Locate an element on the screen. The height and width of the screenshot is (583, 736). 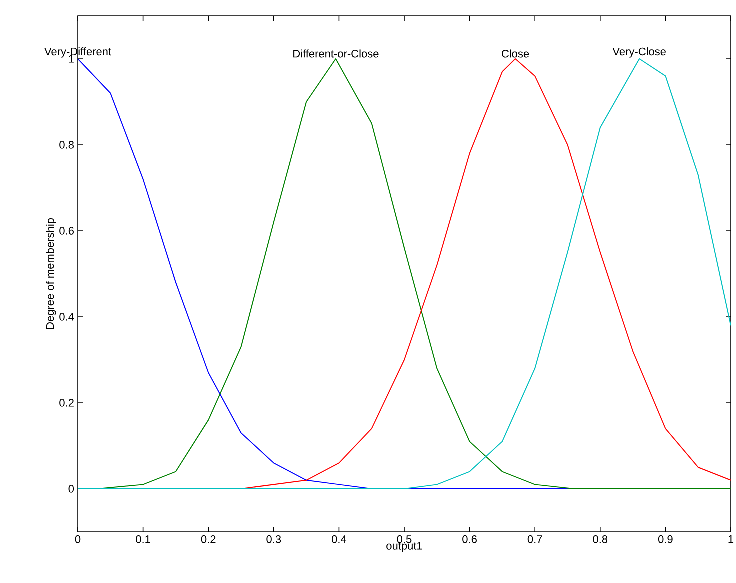
x-tick-label: 0.9 is located at coordinates (665, 540).